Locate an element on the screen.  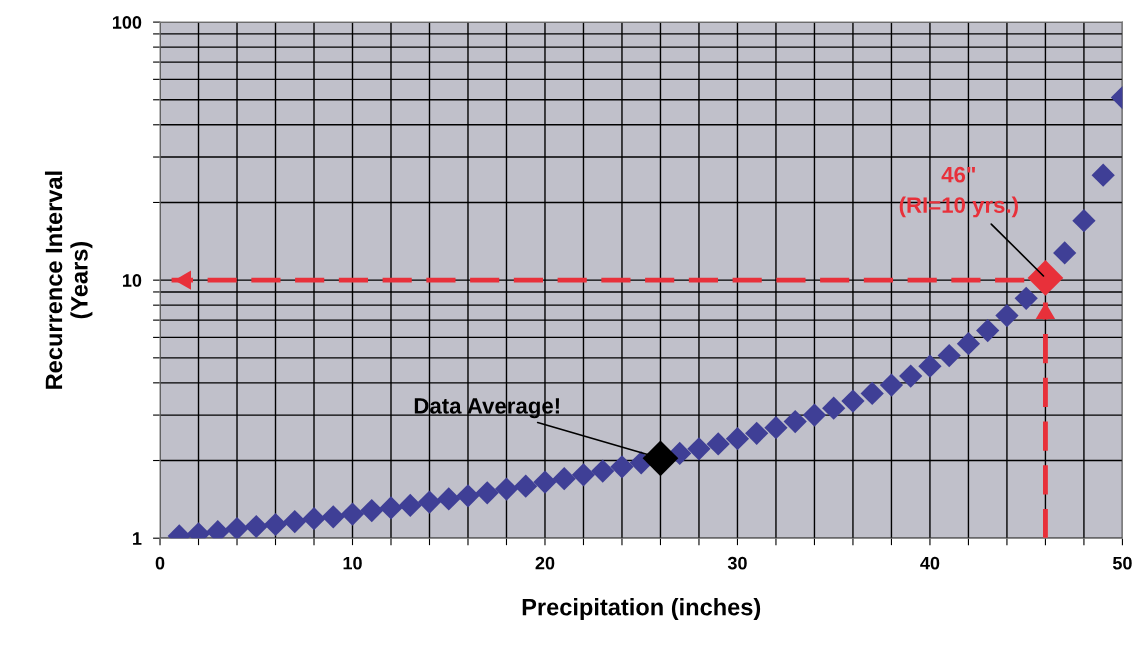
x-tick-label: 10 is located at coordinates (352, 563).